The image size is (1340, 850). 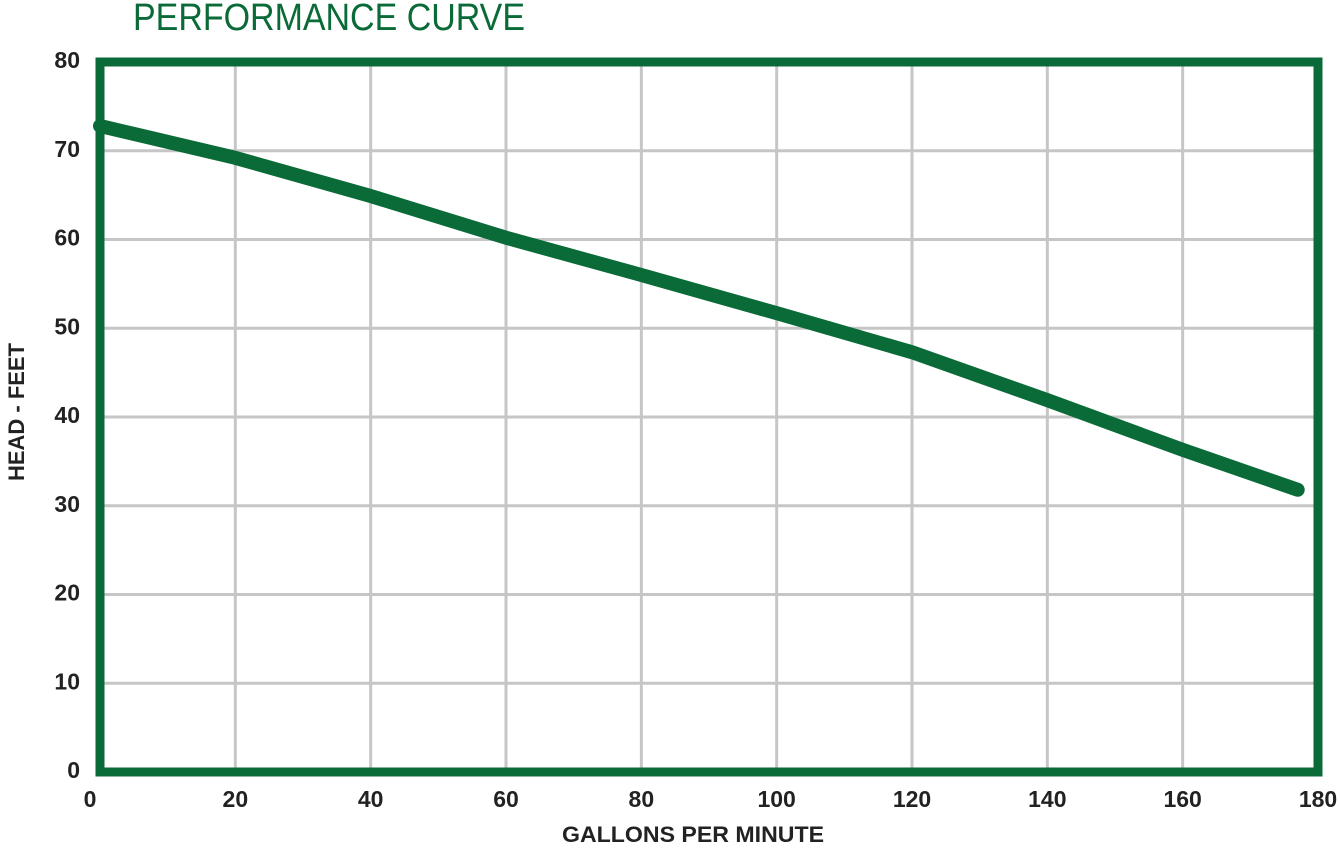 What do you see at coordinates (67, 149) in the screenshot?
I see `y-tick-label: 70` at bounding box center [67, 149].